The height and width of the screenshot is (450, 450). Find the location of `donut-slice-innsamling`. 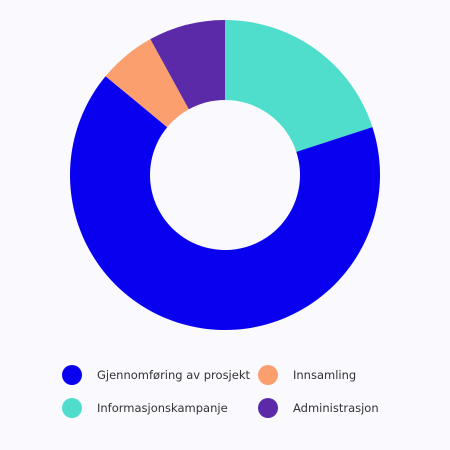

donut-slice-innsamling is located at coordinates (147, 83).